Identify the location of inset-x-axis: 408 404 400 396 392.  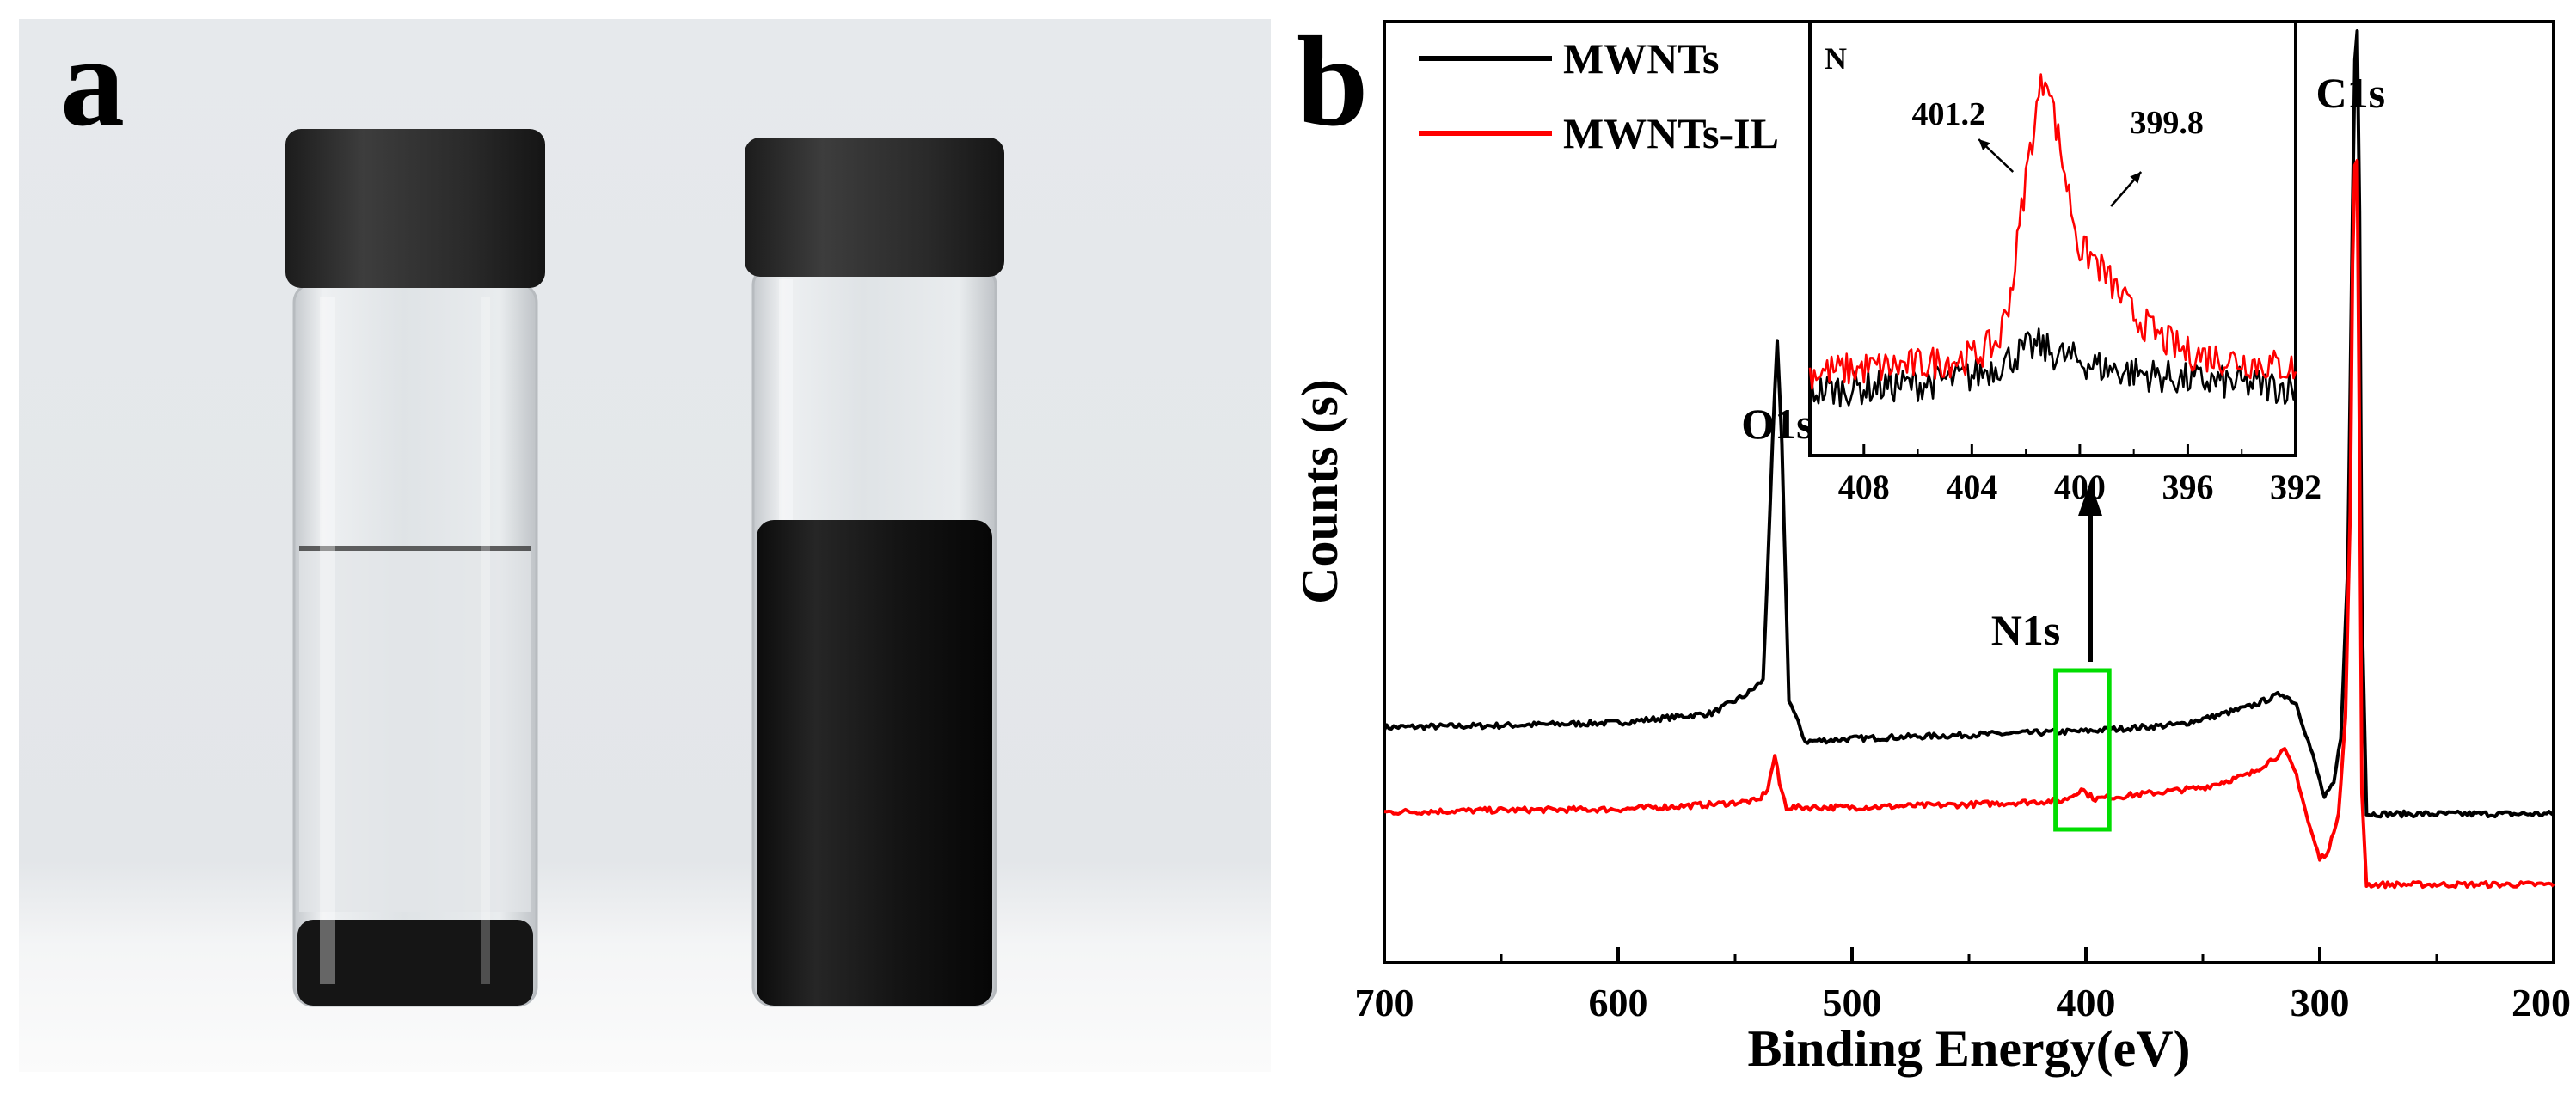
(2079, 475).